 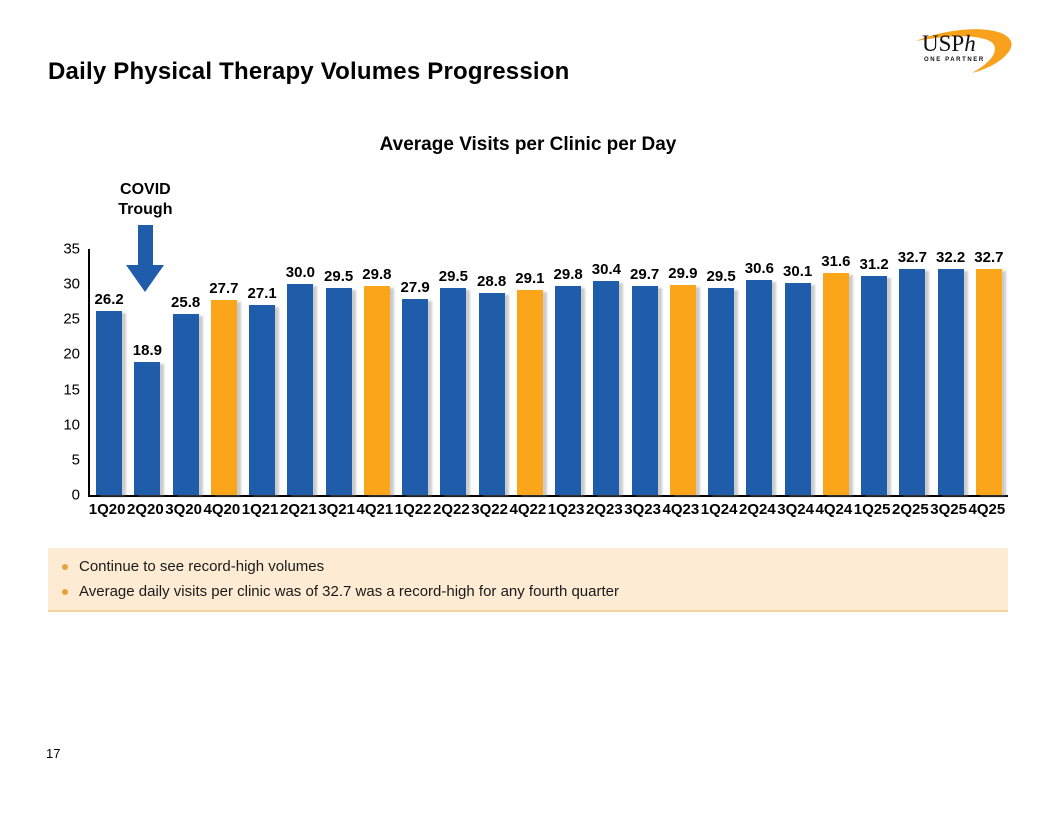 I want to click on x-axis-label: 1Q21, so click(x=260, y=509).